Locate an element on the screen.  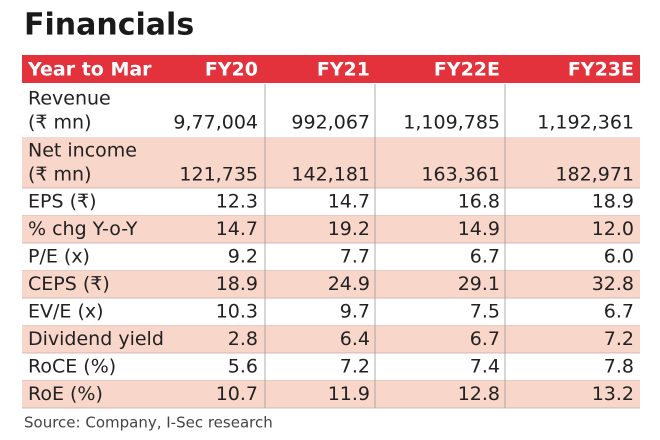
header-bar is located at coordinates (331, 69).